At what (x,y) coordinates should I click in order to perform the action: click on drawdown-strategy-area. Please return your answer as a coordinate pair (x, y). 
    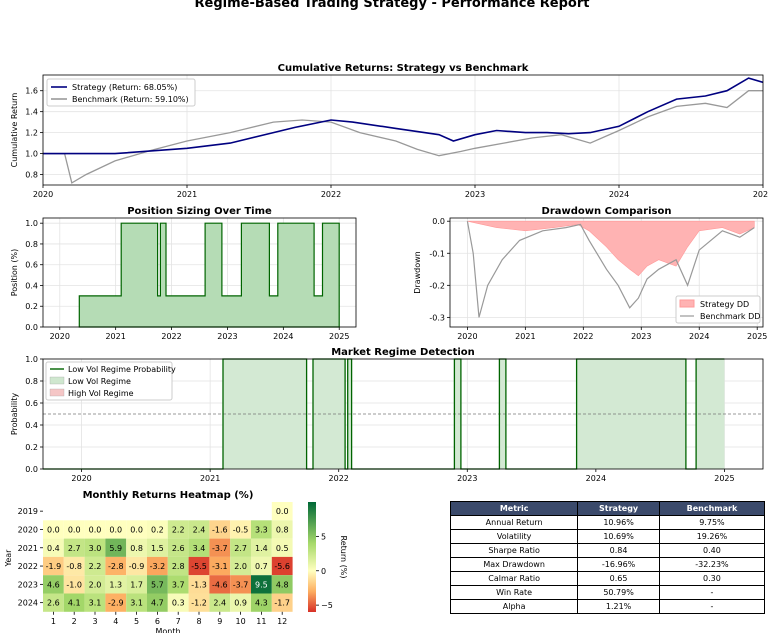
    Looking at the image, I should click on (611, 248).